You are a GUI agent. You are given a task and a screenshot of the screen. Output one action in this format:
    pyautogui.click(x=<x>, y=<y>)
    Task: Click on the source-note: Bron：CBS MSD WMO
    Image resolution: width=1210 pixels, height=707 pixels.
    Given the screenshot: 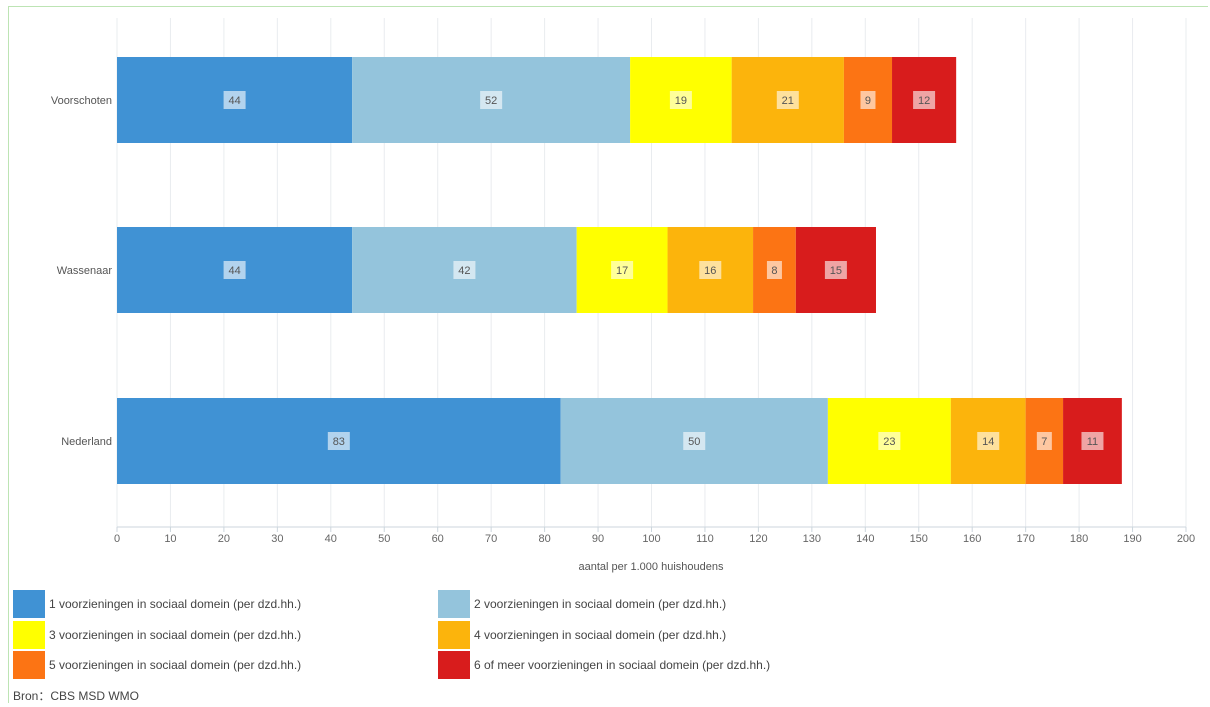 What is the action you would take?
    pyautogui.click(x=76, y=696)
    